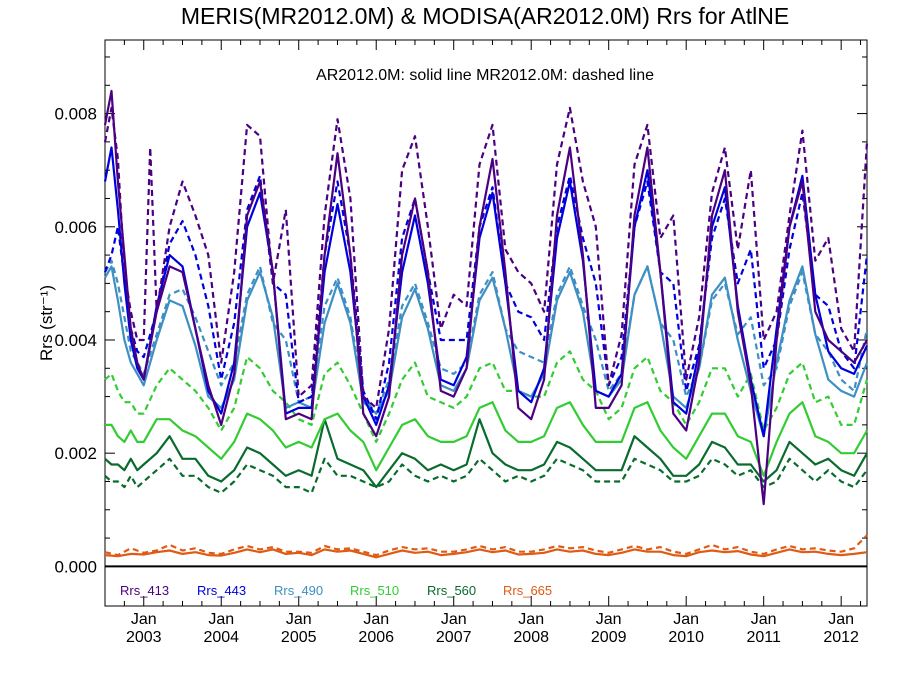 This screenshot has height=675, width=900. I want to click on legend-entry-Rrs_510: Rrs_510, so click(374, 590).